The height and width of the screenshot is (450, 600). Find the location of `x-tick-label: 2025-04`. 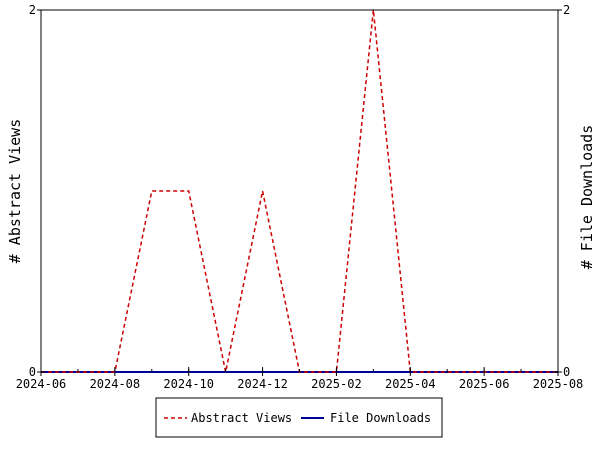

x-tick-label: 2025-04 is located at coordinates (410, 384).